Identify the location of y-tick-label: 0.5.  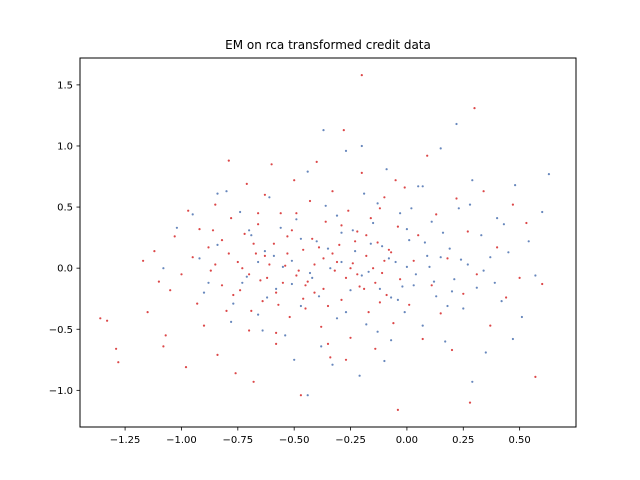
(65, 208).